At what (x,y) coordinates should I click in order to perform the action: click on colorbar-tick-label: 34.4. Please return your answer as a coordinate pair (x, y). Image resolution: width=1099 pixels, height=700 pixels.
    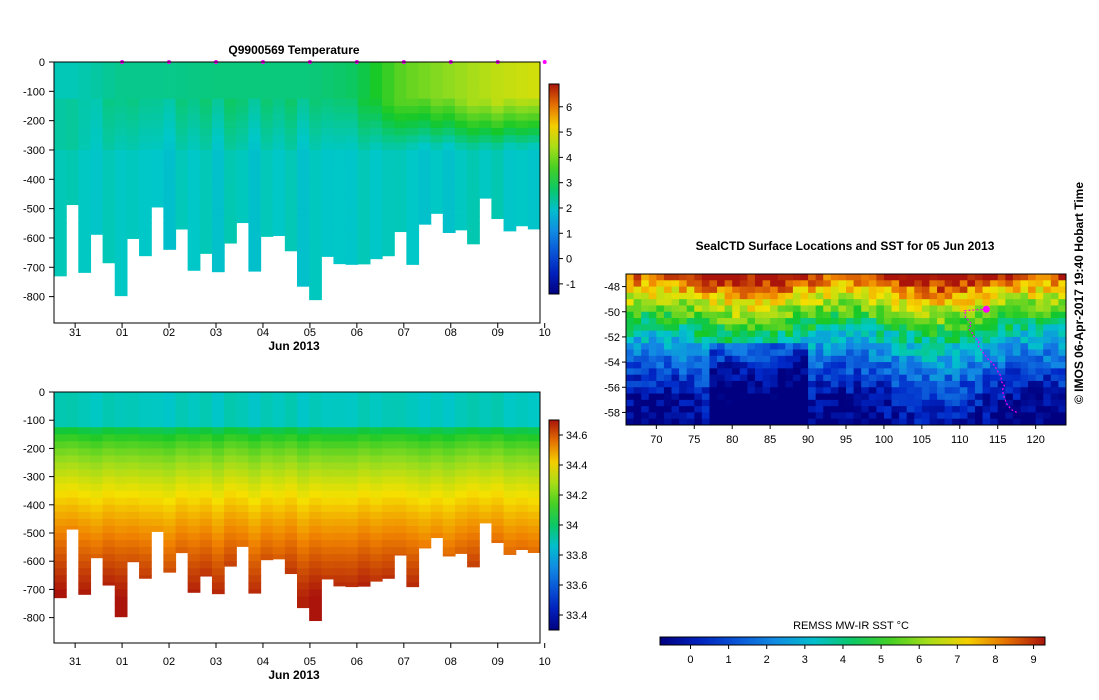
    Looking at the image, I should click on (576, 466).